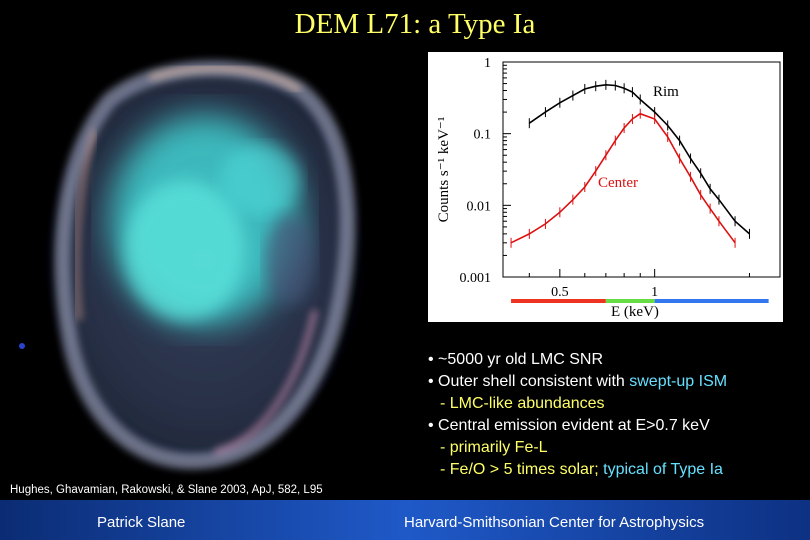  What do you see at coordinates (529, 381) in the screenshot?
I see `bullet-outer-shell-text: • Outer shell consistent with` at bounding box center [529, 381].